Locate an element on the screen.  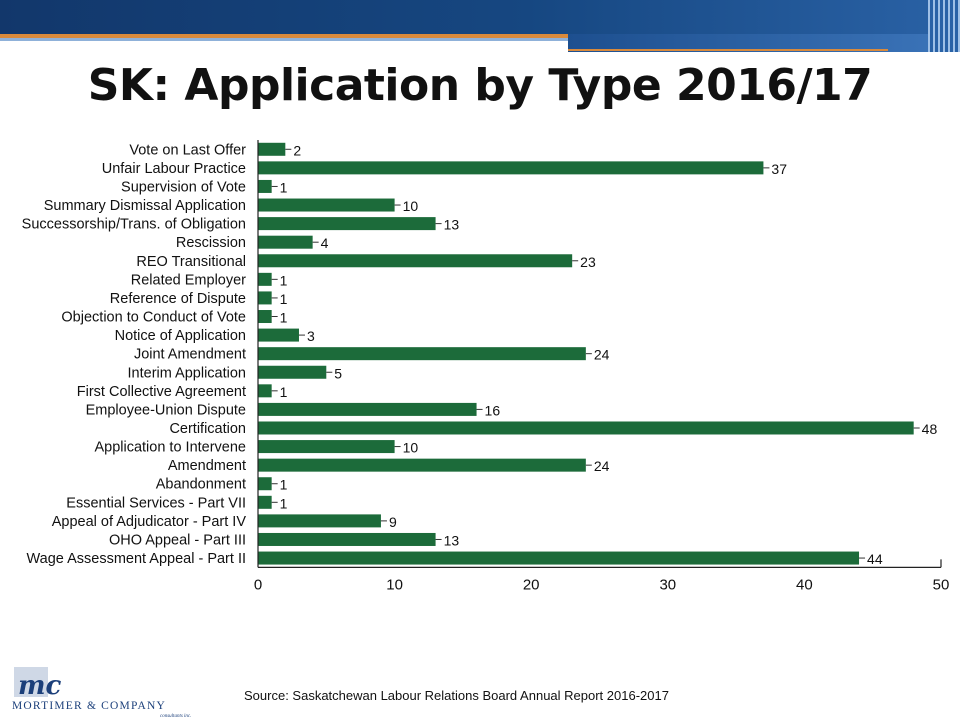
category-label: Certification is located at coordinates (207, 429).